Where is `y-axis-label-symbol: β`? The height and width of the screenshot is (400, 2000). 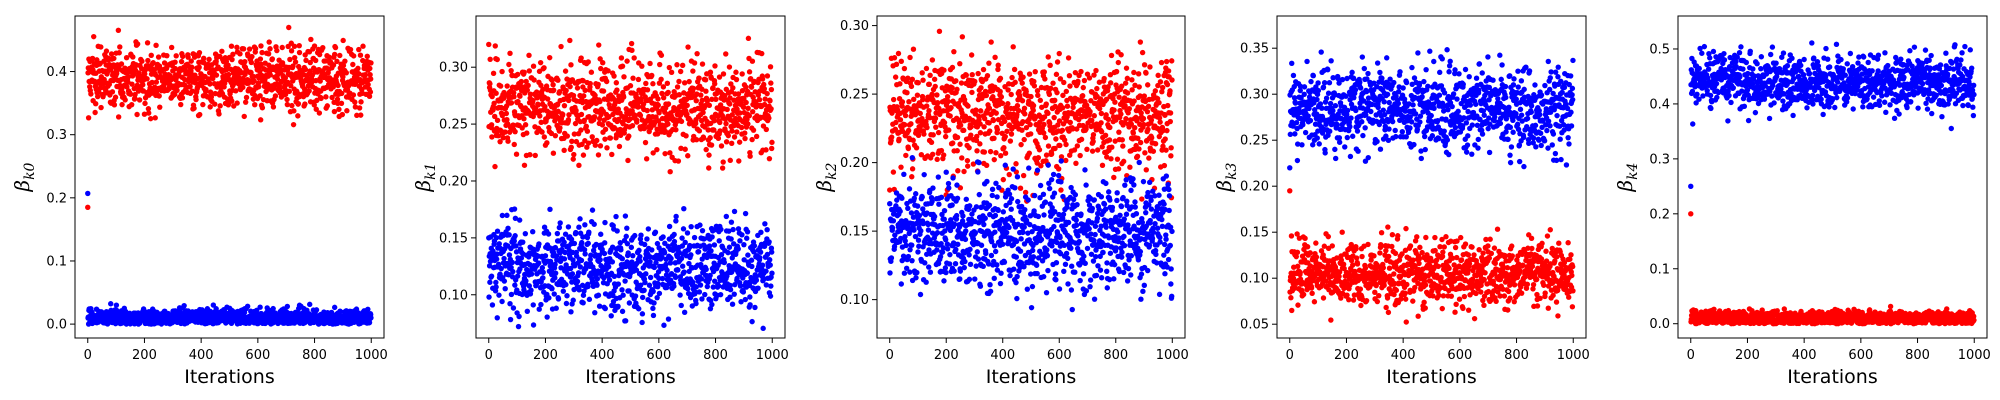 y-axis-label-symbol: β is located at coordinates (22, 186).